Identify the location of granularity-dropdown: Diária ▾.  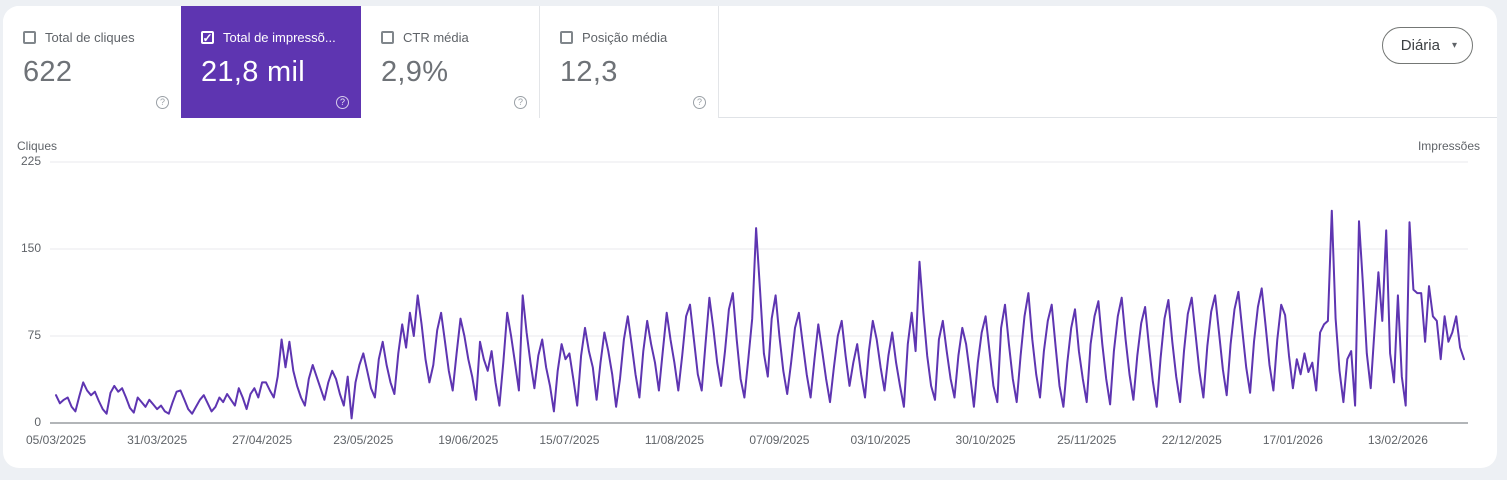
(1427, 45).